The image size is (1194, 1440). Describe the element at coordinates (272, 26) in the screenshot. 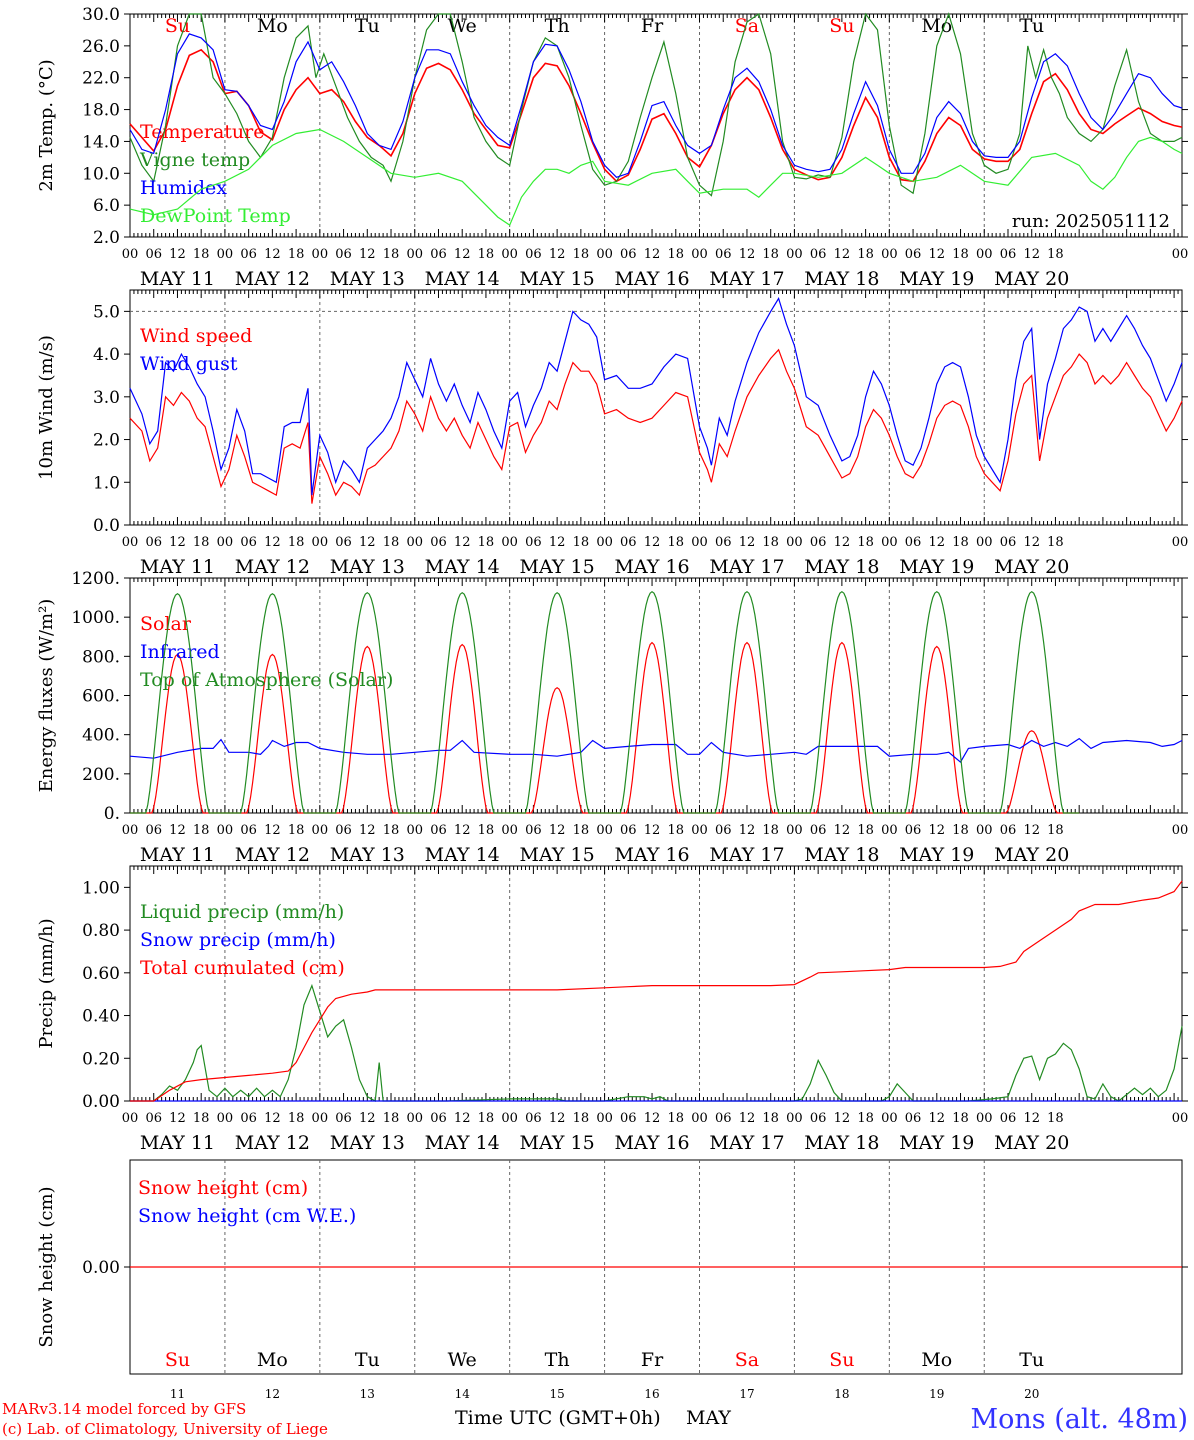

I see `weekday-label: Mo` at that location.